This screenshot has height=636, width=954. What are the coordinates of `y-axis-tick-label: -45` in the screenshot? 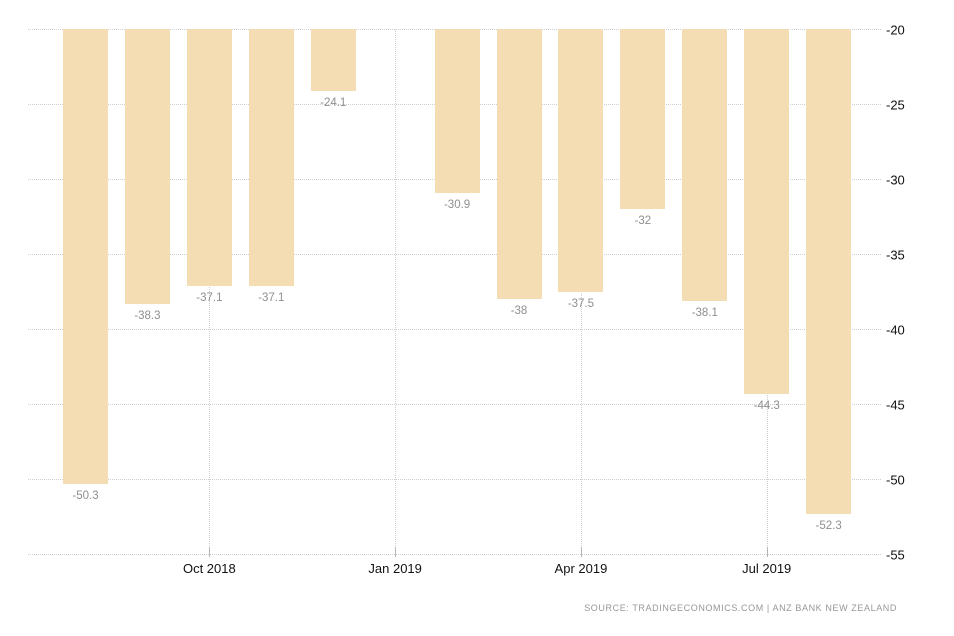 It's located at (895, 405).